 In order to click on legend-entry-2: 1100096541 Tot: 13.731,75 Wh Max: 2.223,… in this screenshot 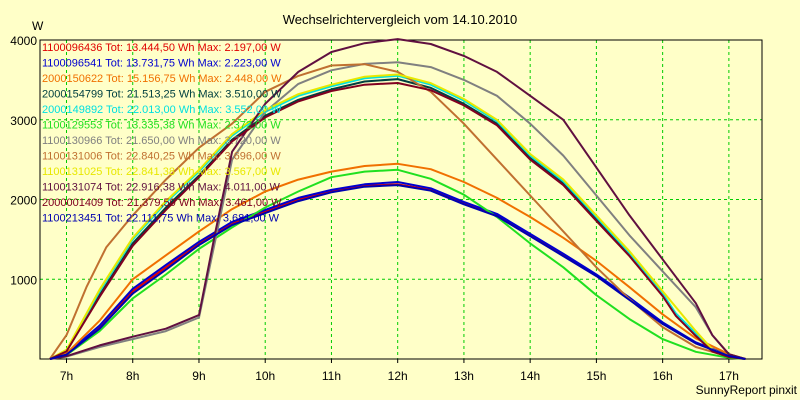, I will do `click(161, 64)`.